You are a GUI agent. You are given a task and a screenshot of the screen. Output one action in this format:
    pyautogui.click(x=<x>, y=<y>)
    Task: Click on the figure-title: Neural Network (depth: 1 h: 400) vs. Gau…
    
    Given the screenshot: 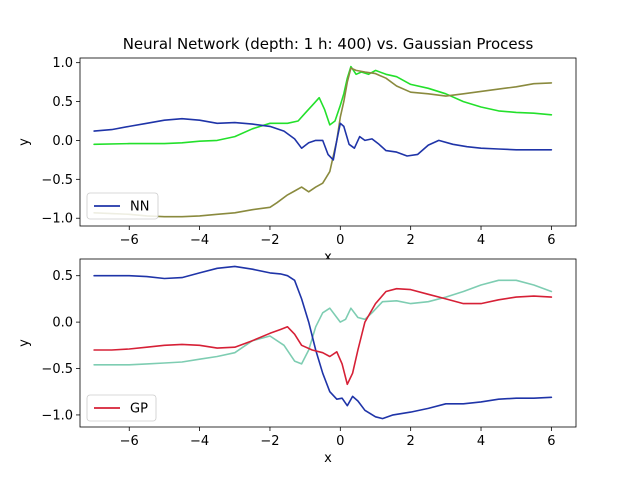 What is the action you would take?
    pyautogui.click(x=328, y=44)
    